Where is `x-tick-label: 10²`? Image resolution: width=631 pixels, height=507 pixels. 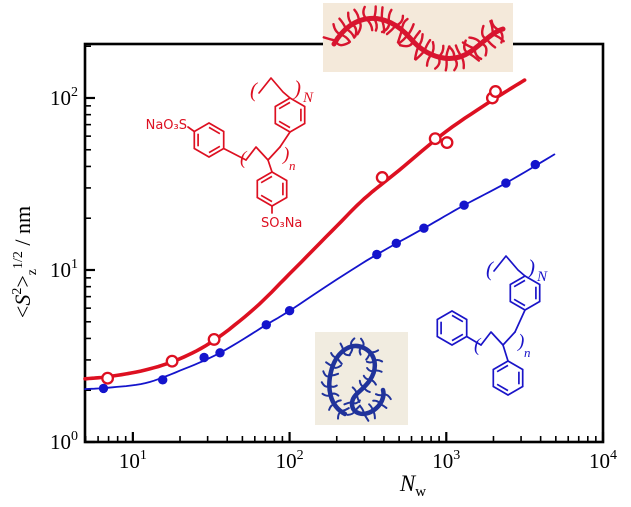 x-tick-label: 10² is located at coordinates (290, 460).